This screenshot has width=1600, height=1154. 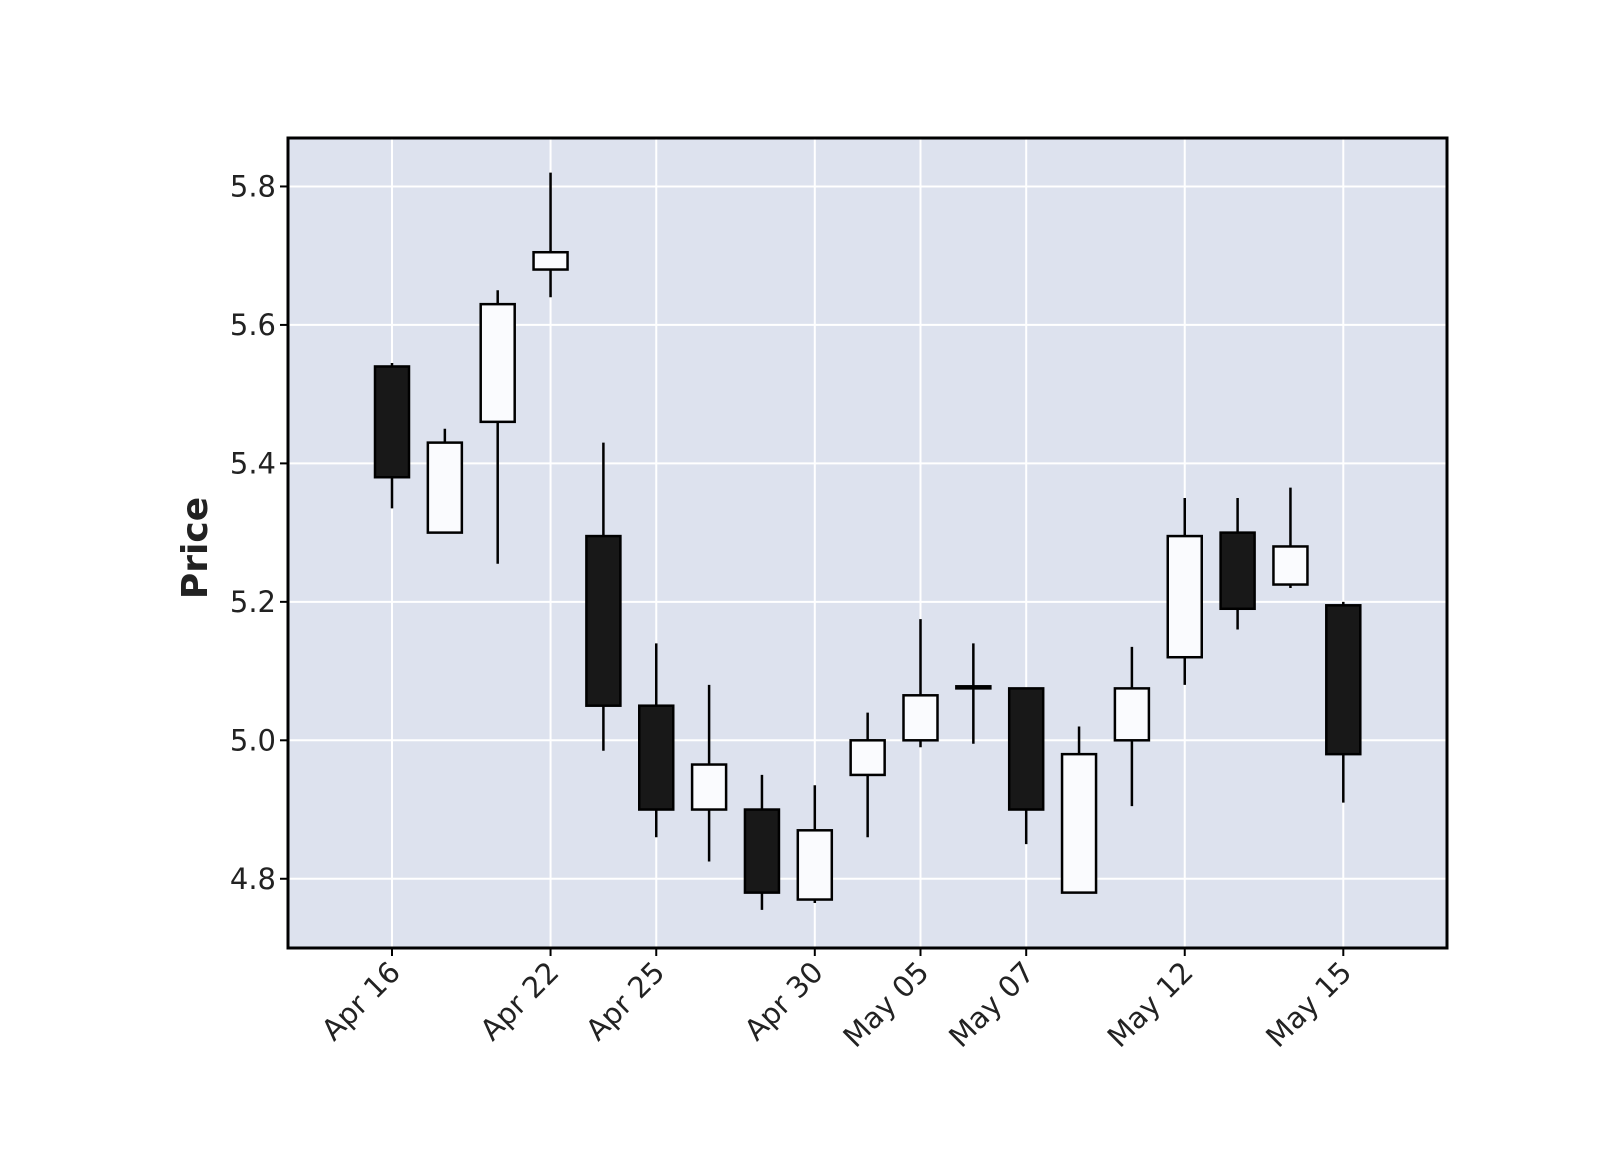 What do you see at coordinates (519, 1001) in the screenshot?
I see `x-tick-label: Apr 22` at bounding box center [519, 1001].